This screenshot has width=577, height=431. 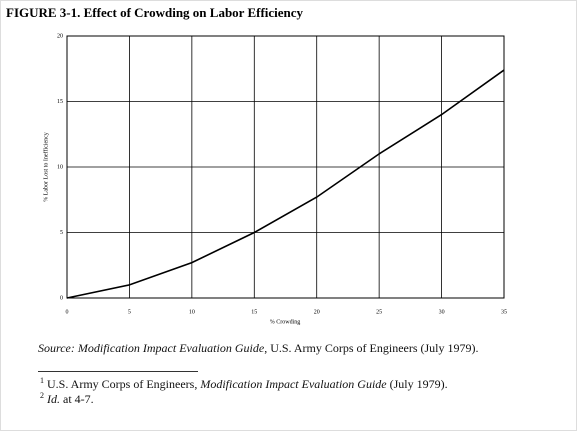 I want to click on footnote: 2 Id. at 4-7., so click(x=67, y=399).